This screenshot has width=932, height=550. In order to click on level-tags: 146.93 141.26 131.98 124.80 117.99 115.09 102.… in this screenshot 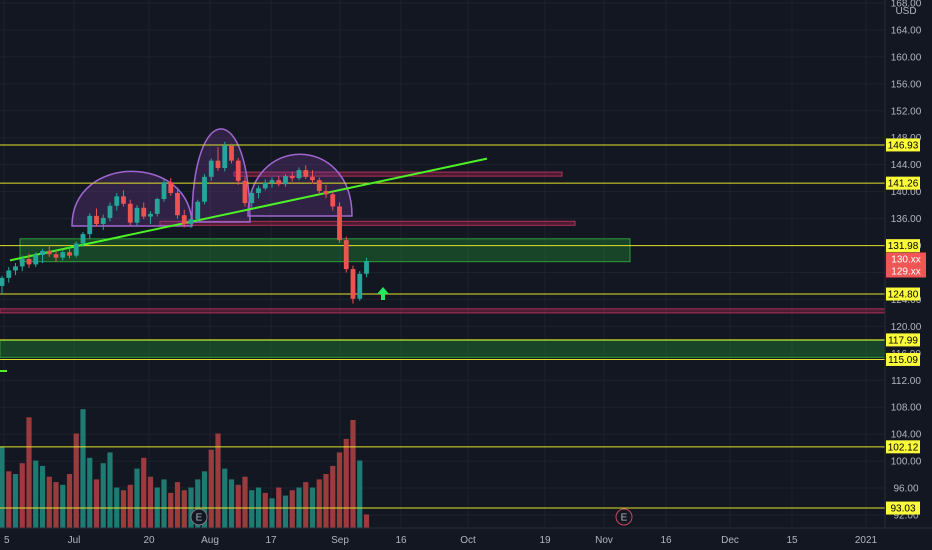, I will do `click(903, 326)`.